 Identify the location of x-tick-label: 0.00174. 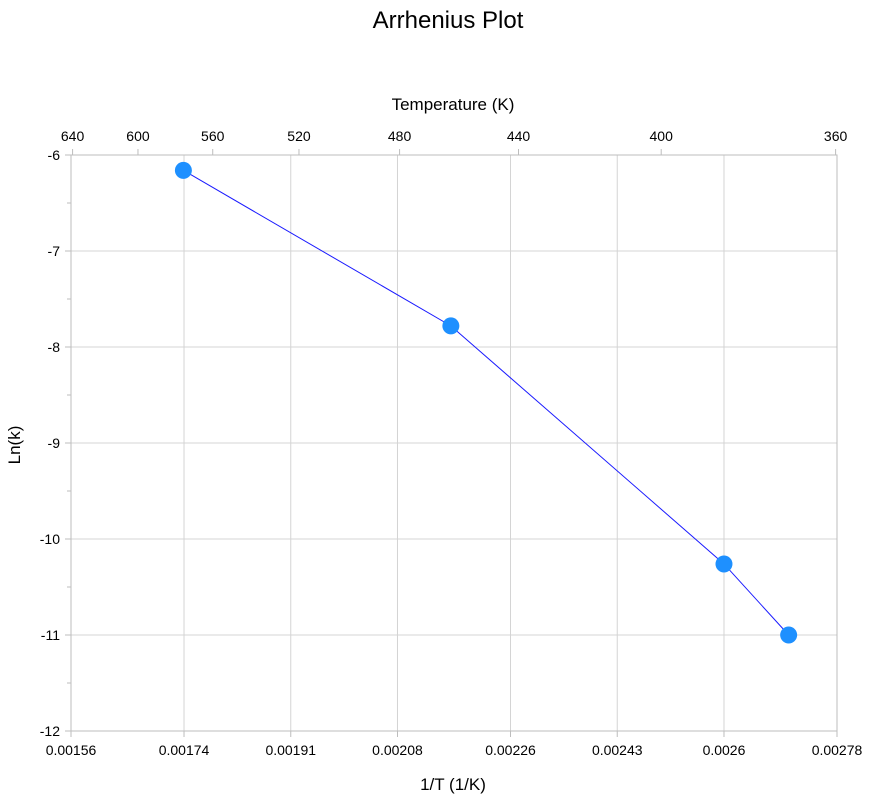
(184, 750).